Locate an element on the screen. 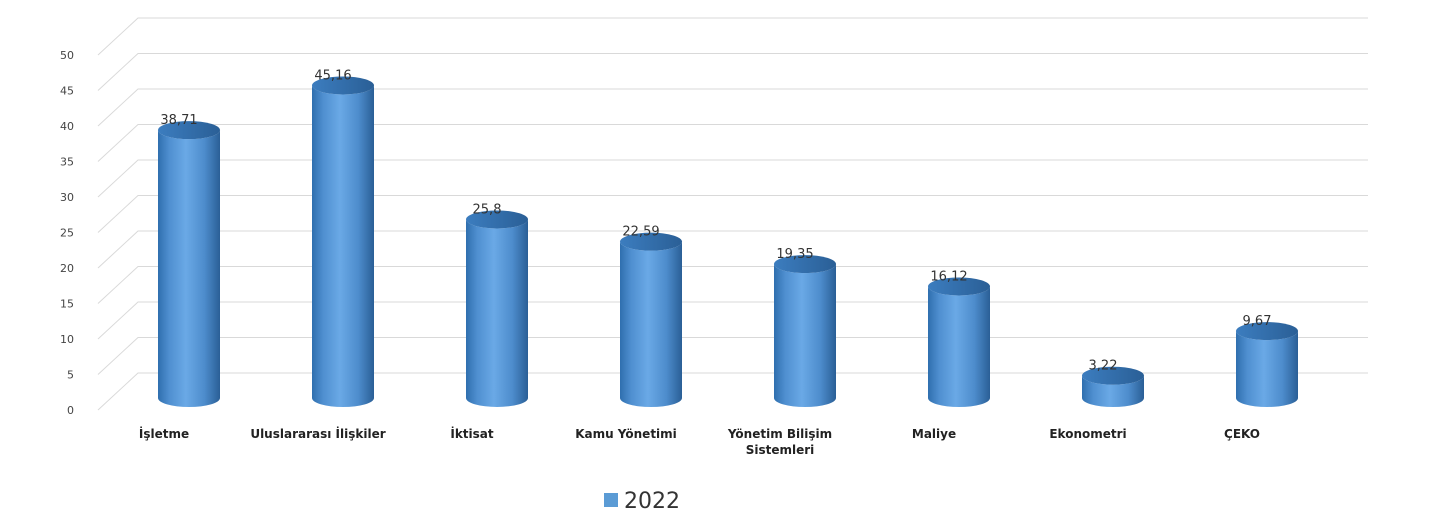 The height and width of the screenshot is (517, 1440). y-tick-label: 20 is located at coordinates (67, 268).